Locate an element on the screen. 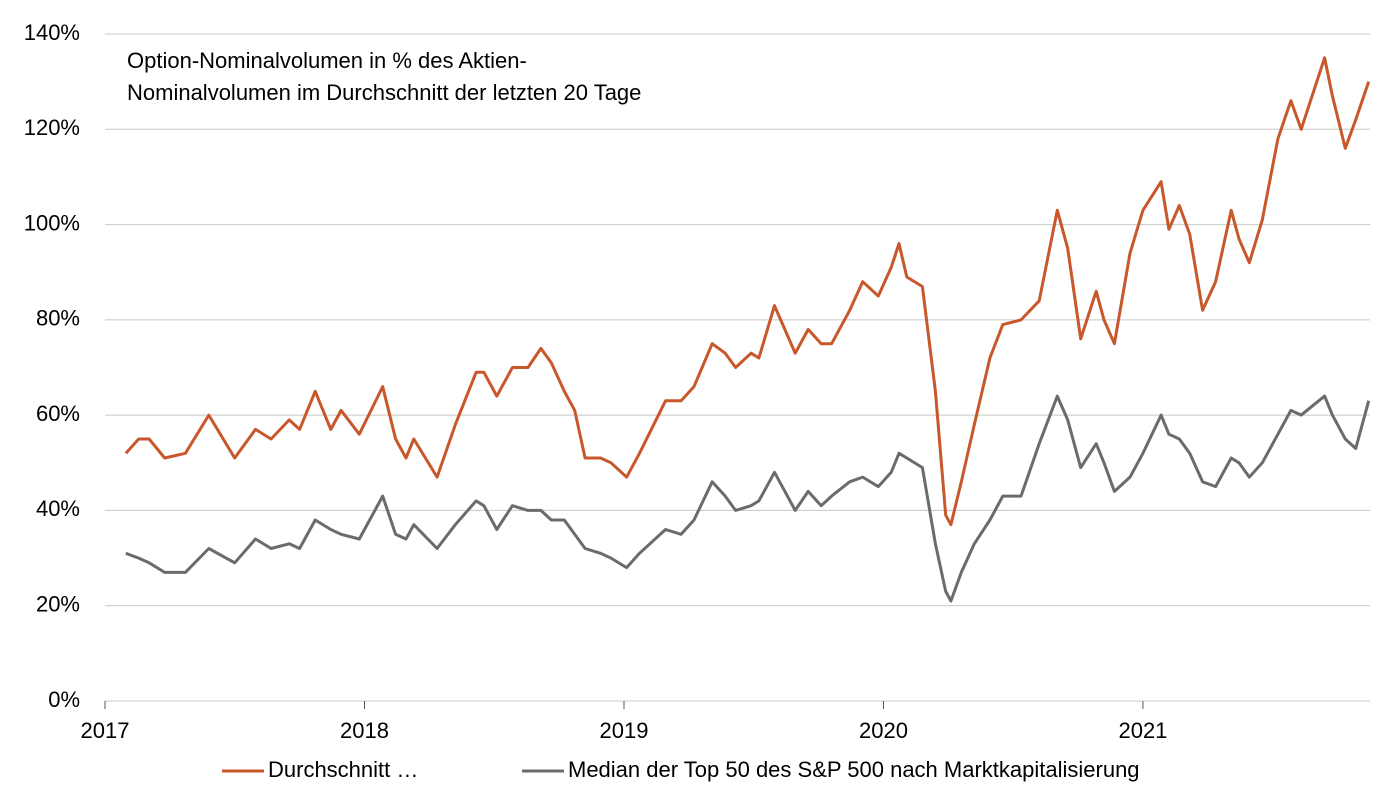 Image resolution: width=1400 pixels, height=791 pixels. x-tick-label: 2021 is located at coordinates (1142, 730).